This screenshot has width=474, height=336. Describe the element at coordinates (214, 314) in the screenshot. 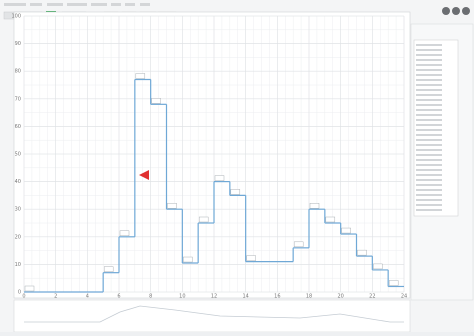

I see `overview-trace` at that location.